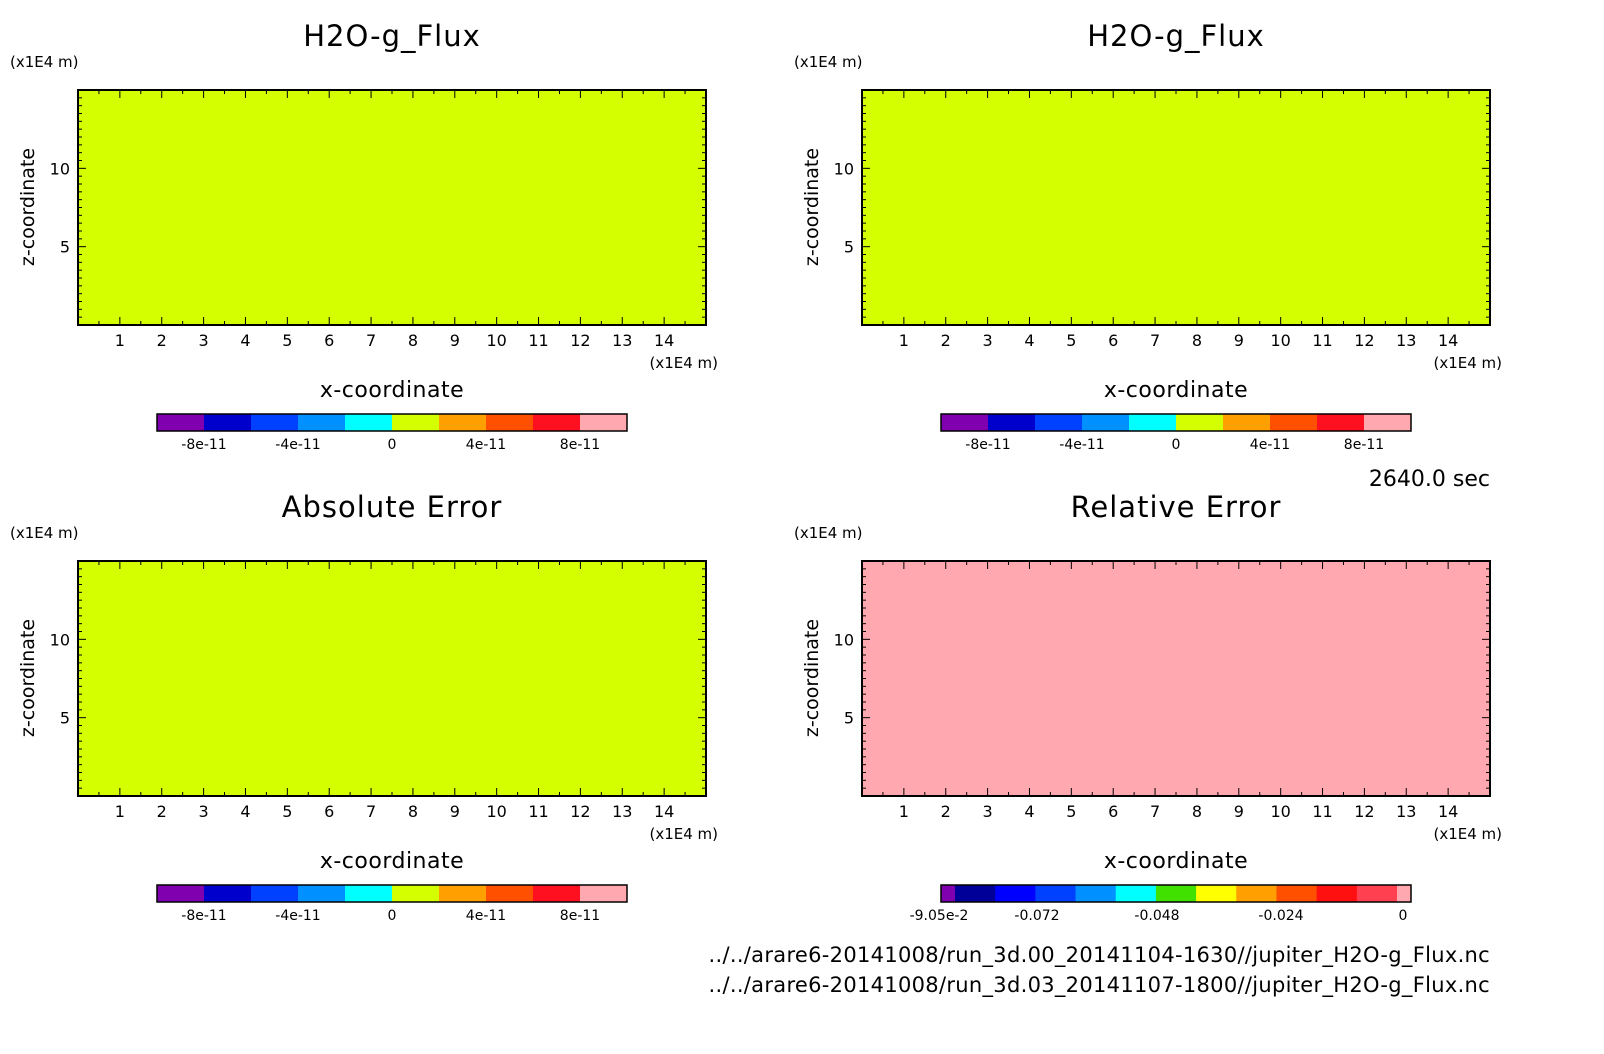 The width and height of the screenshot is (1604, 1054). Describe the element at coordinates (65, 247) in the screenshot. I see `y-tick-label: 5` at that location.